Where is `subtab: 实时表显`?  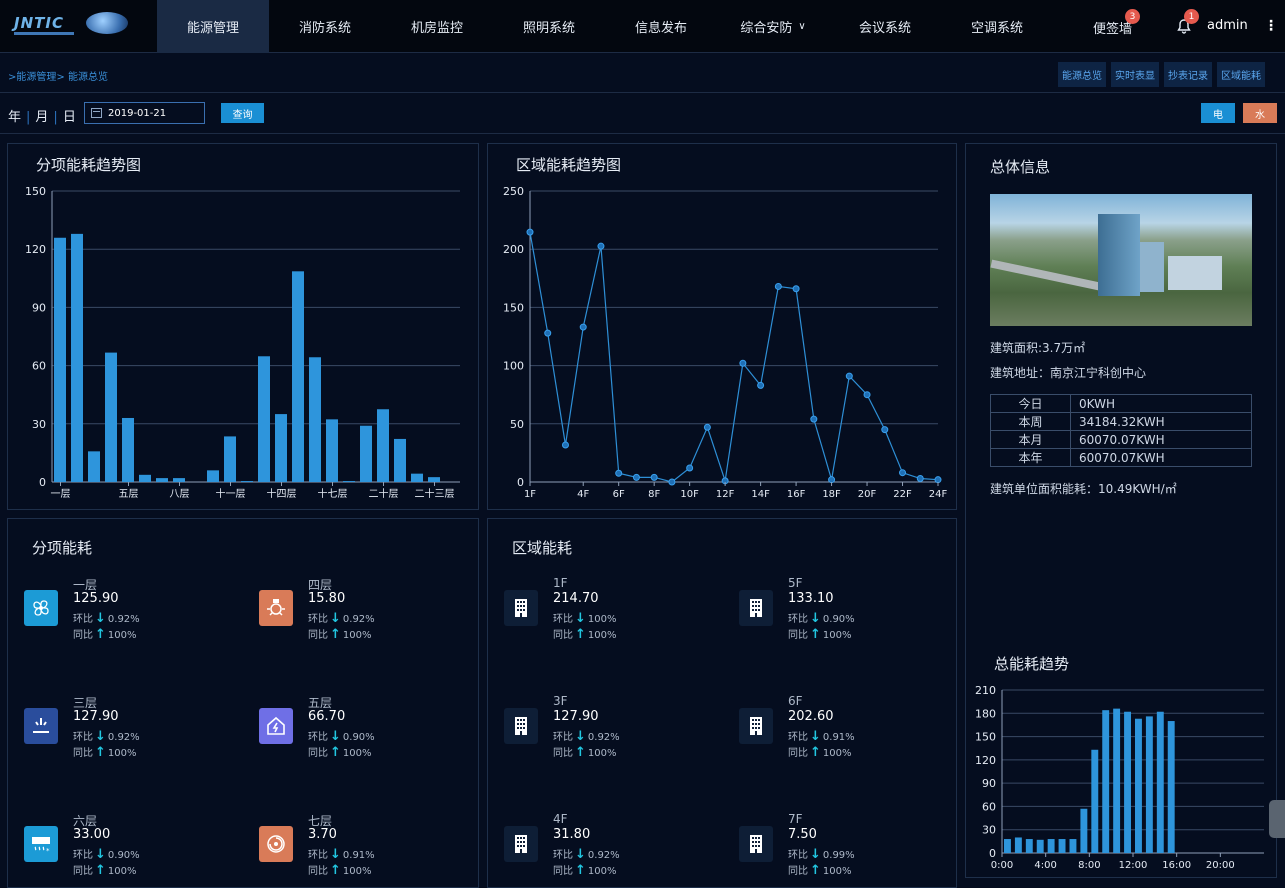 subtab: 实时表显 is located at coordinates (1135, 74).